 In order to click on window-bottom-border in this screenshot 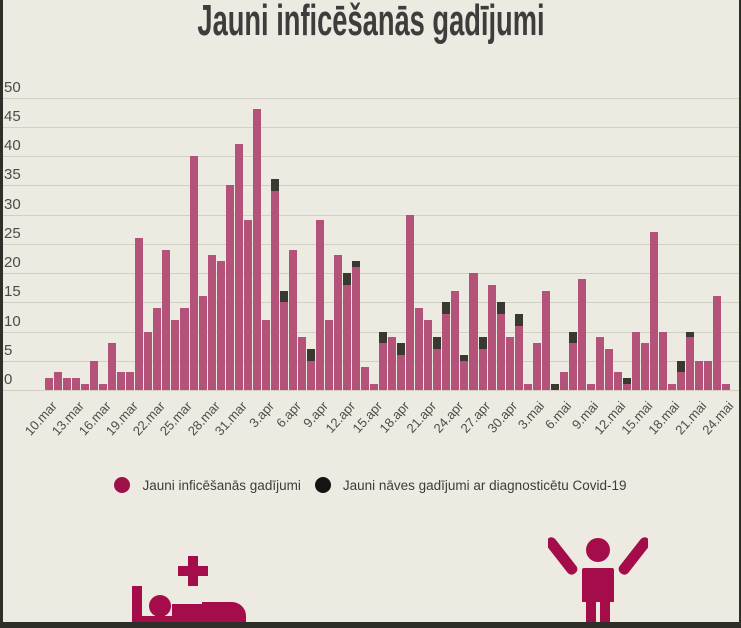, I will do `click(370, 625)`.